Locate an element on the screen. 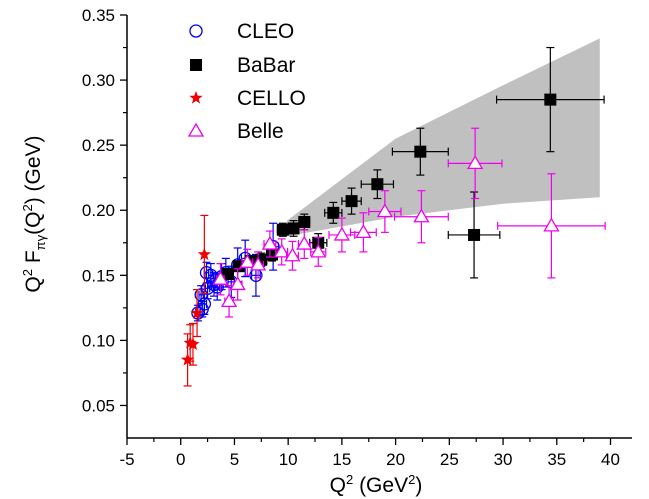 The height and width of the screenshot is (499, 649). x-tick-label: 35 is located at coordinates (556, 459).